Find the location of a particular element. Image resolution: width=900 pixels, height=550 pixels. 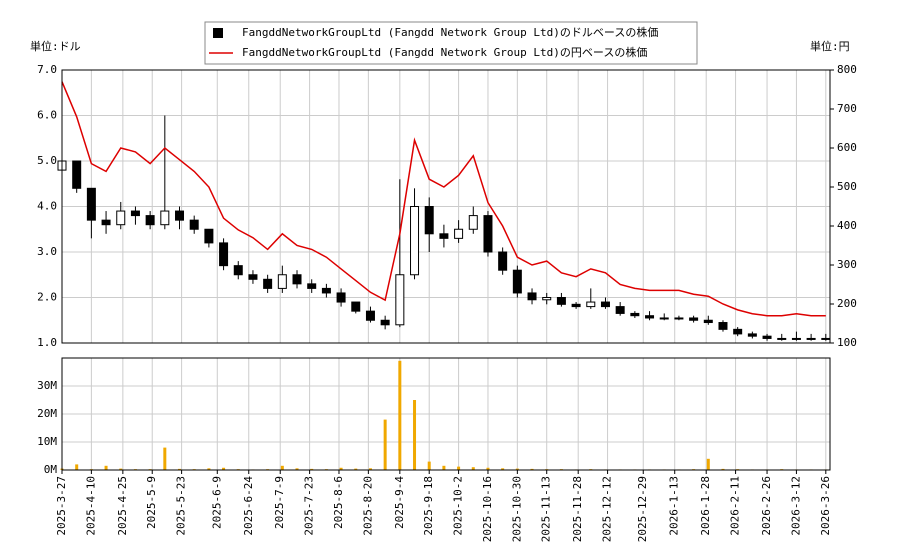

x-tick-label: 2026-3-26 is located at coordinates (825, 506).